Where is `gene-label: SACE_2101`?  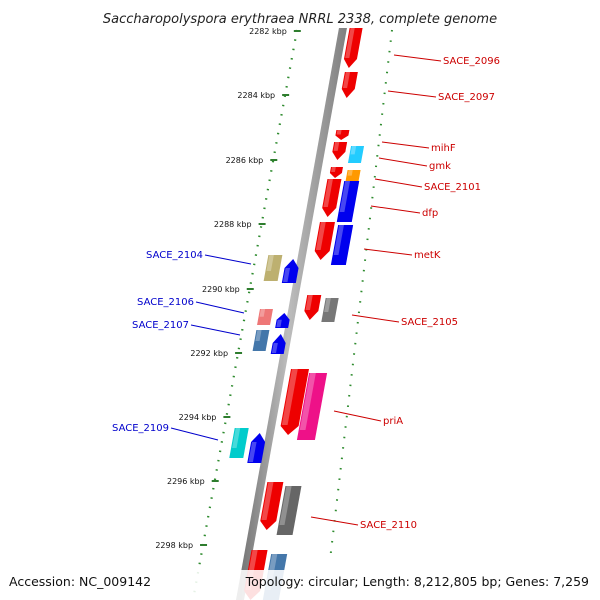 gene-label: SACE_2101 is located at coordinates (452, 187).